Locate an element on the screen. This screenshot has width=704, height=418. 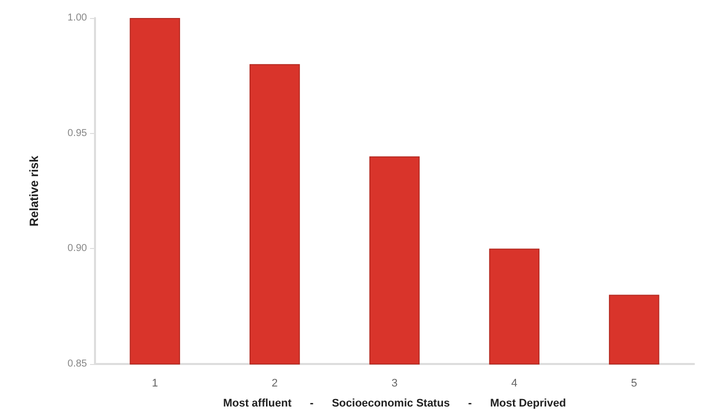
x-tick-label: 1 is located at coordinates (155, 384).